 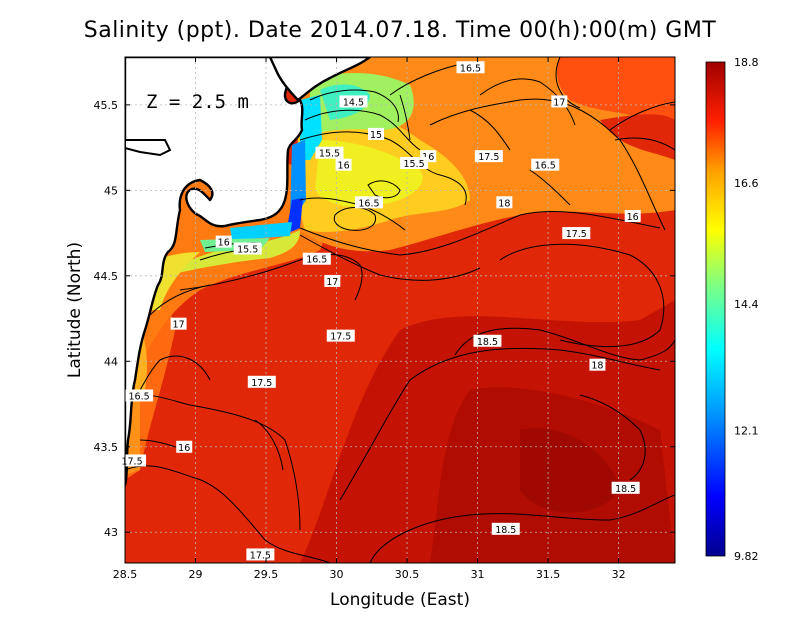 What do you see at coordinates (746, 183) in the screenshot?
I see `colorbar-tick-label: 16.6` at bounding box center [746, 183].